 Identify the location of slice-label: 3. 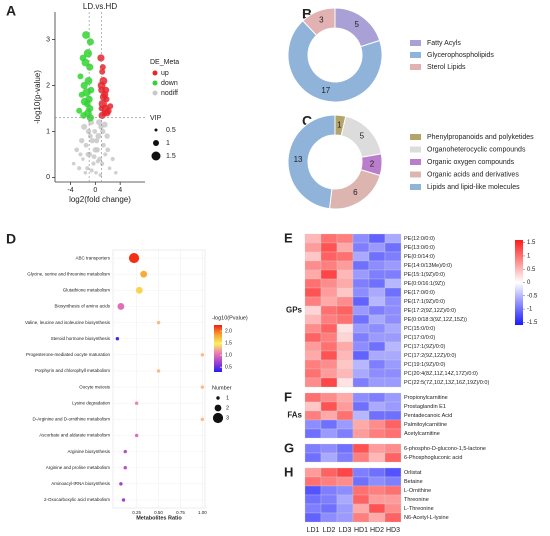
(321, 20).